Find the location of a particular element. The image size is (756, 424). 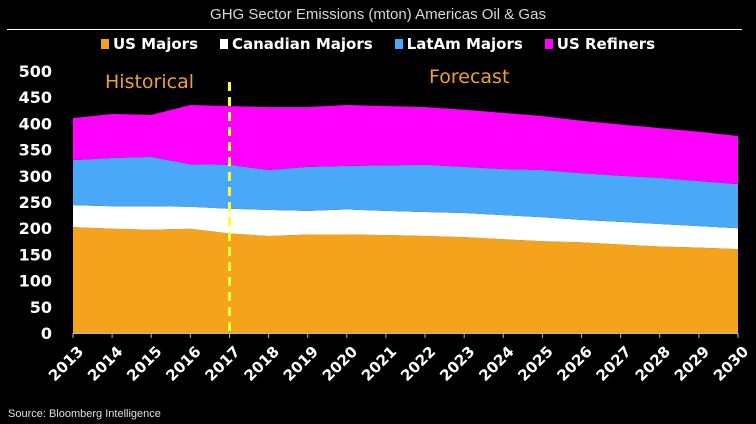

title-divider is located at coordinates (374, 29).